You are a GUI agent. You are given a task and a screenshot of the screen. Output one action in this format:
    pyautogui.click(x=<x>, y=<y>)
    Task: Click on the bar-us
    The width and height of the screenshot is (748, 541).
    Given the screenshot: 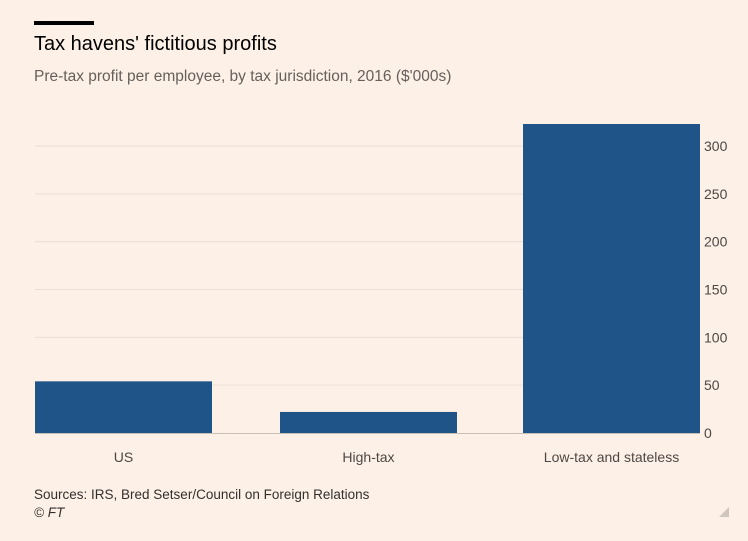 What is the action you would take?
    pyautogui.click(x=123, y=407)
    